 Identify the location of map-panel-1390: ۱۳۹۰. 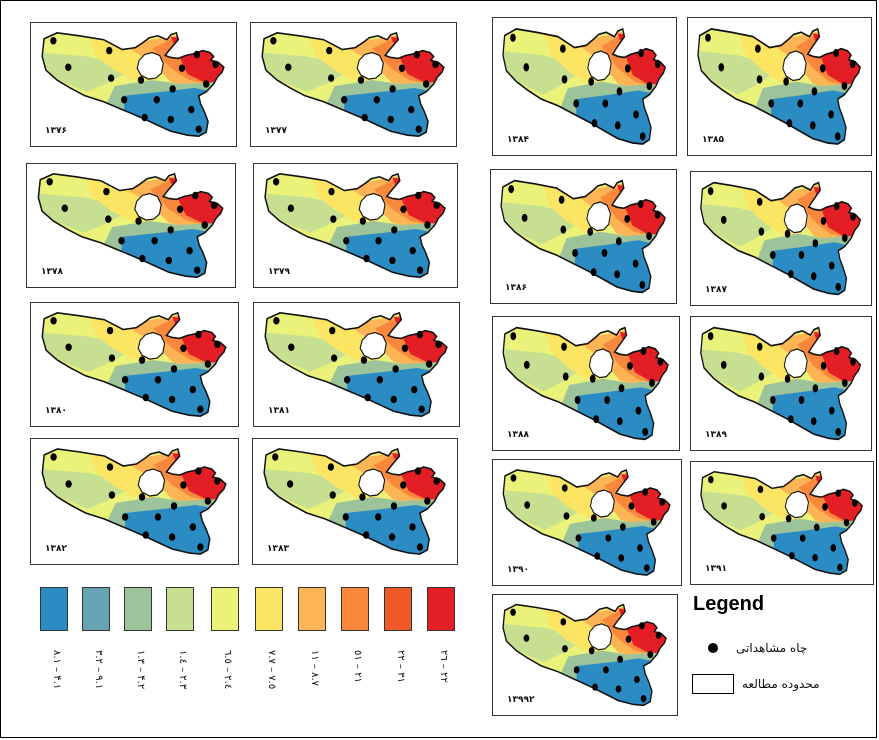
(587, 522).